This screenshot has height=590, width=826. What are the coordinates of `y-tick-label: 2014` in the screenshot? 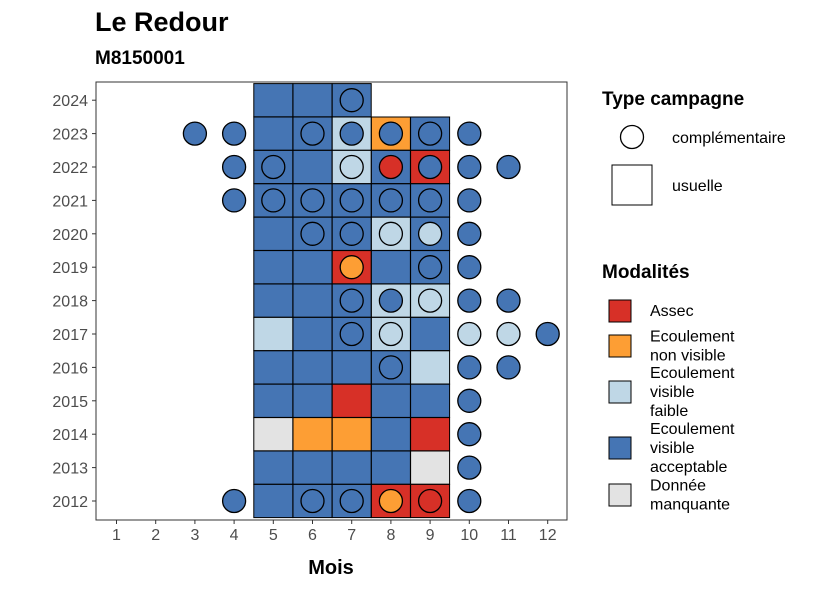 It's located at (70, 435).